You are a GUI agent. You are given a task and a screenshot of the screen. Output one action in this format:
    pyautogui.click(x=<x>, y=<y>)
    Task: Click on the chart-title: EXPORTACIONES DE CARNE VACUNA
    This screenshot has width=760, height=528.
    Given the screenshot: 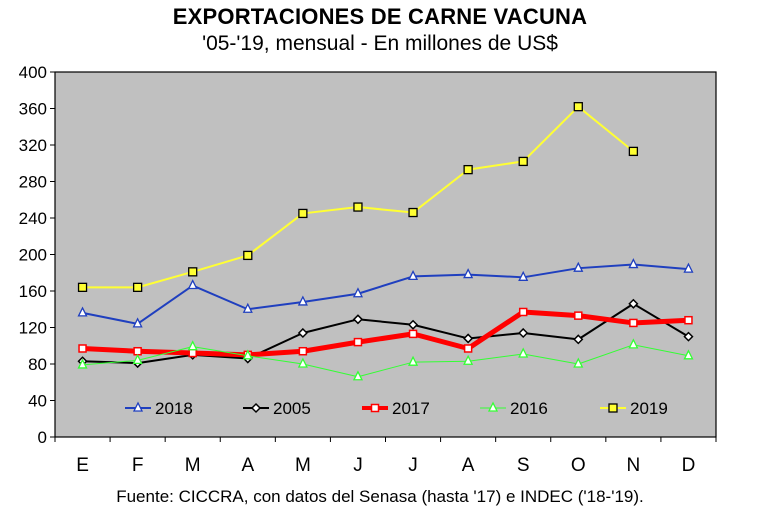 What is the action you would take?
    pyautogui.click(x=380, y=16)
    